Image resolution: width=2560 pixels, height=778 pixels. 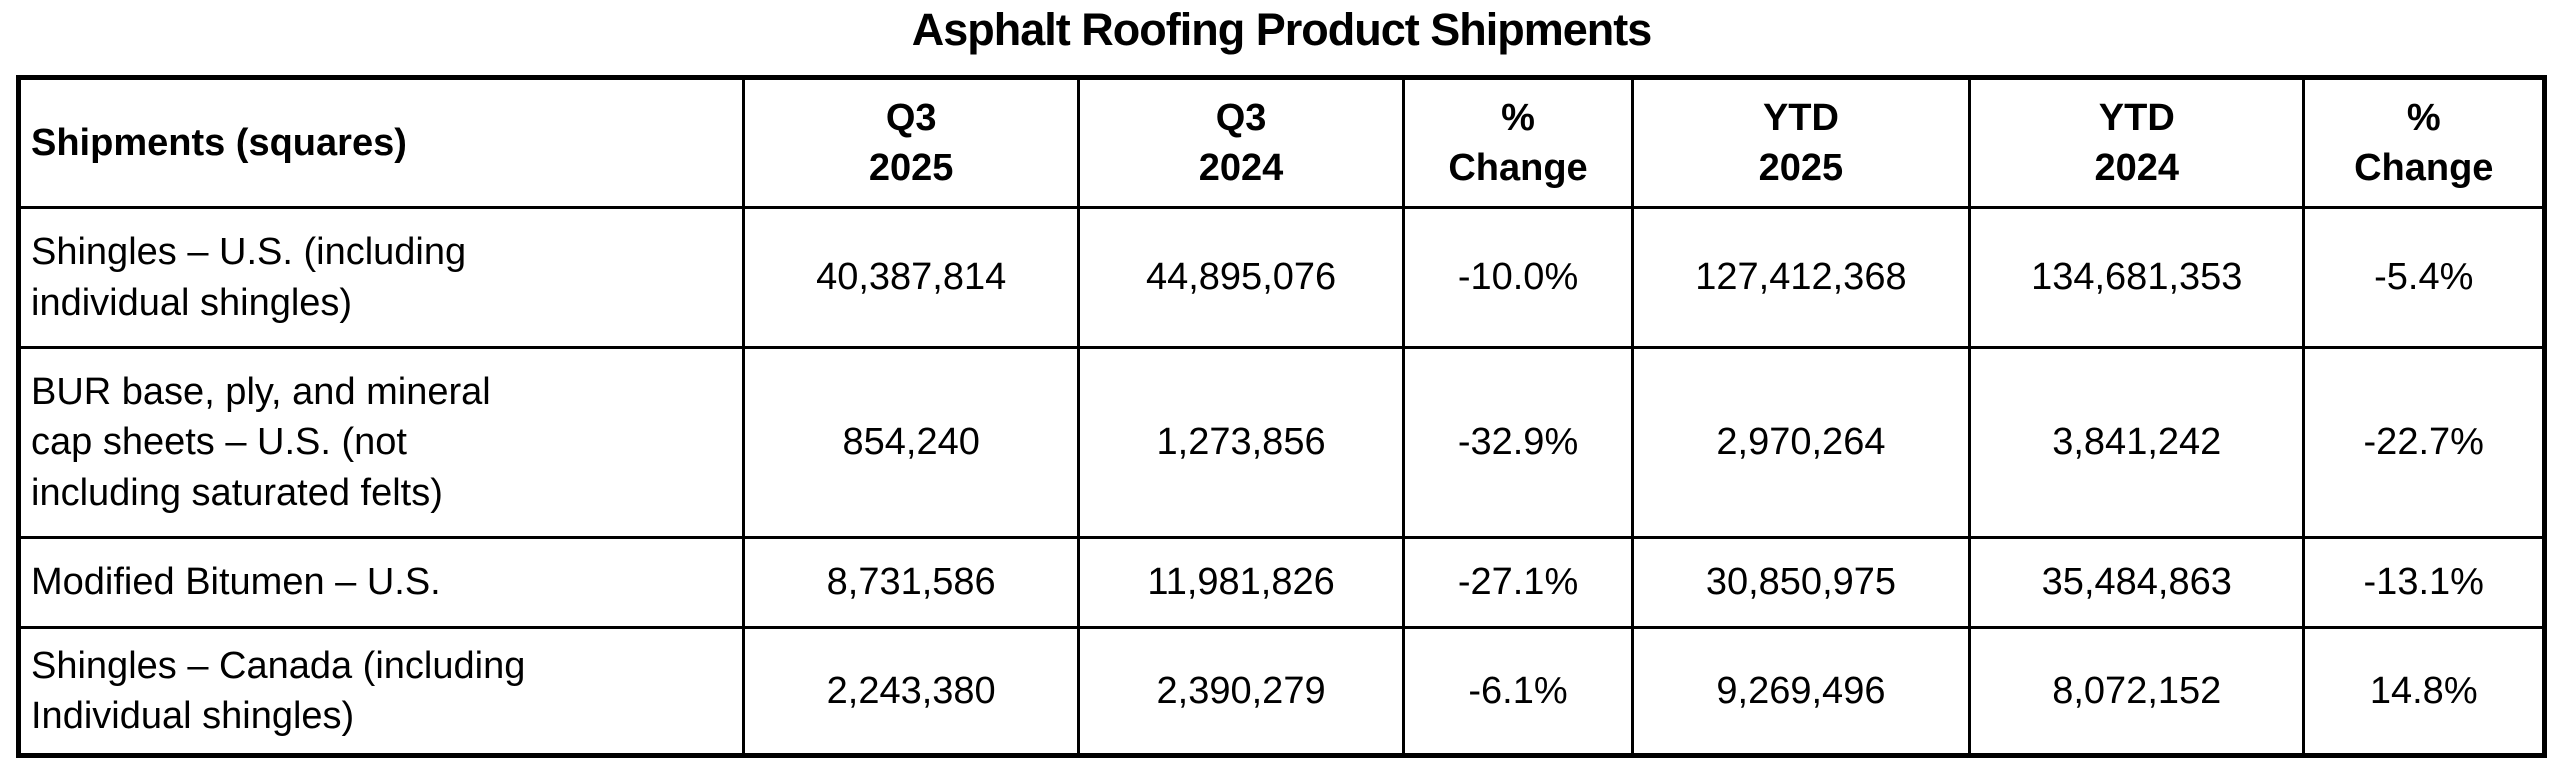 I want to click on row-label: Modified Bitumen – U.S., so click(x=381, y=582).